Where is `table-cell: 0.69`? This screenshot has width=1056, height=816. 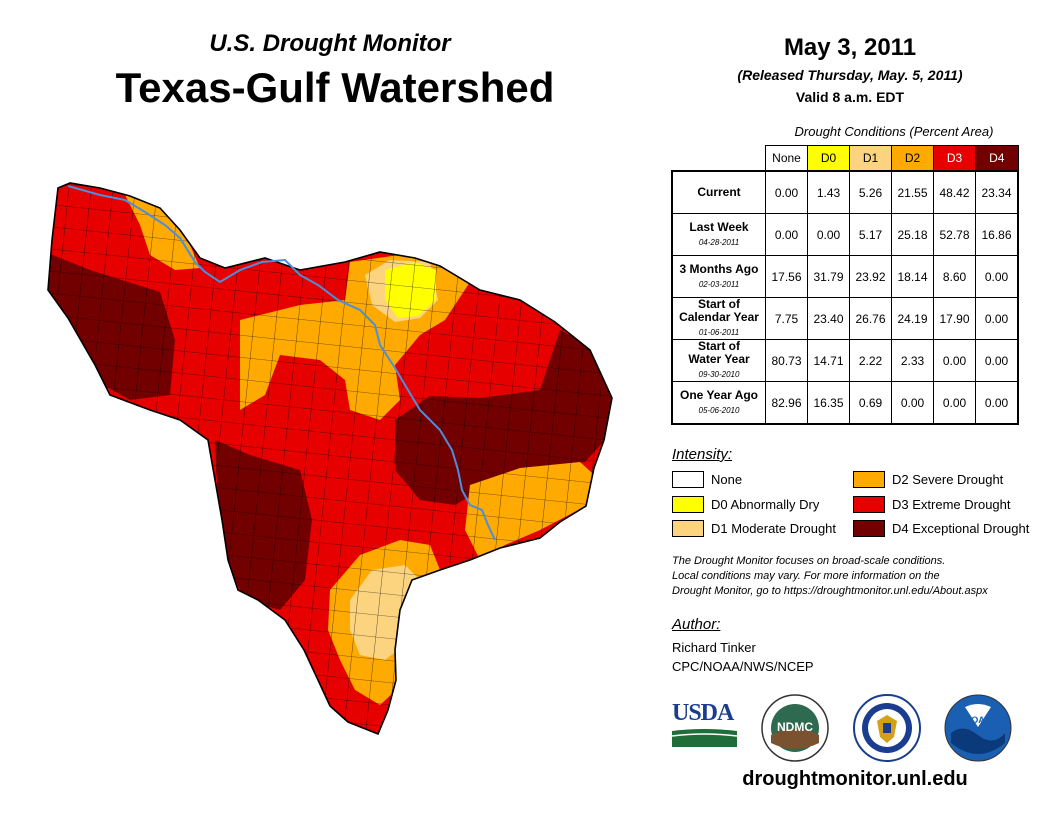
table-cell: 0.69 is located at coordinates (870, 403).